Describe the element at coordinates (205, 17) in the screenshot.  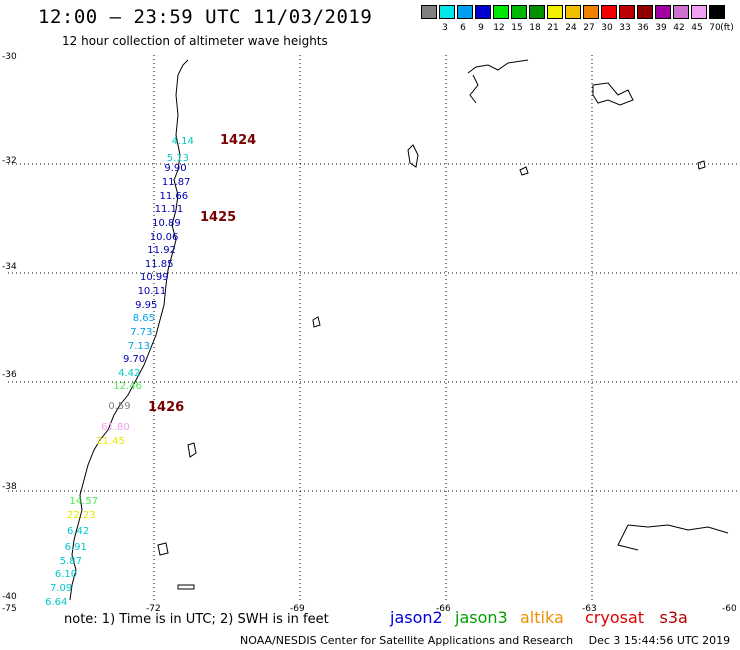
I see `map-title: 12:00 – 23:59 UTC 11/03/2019` at that location.